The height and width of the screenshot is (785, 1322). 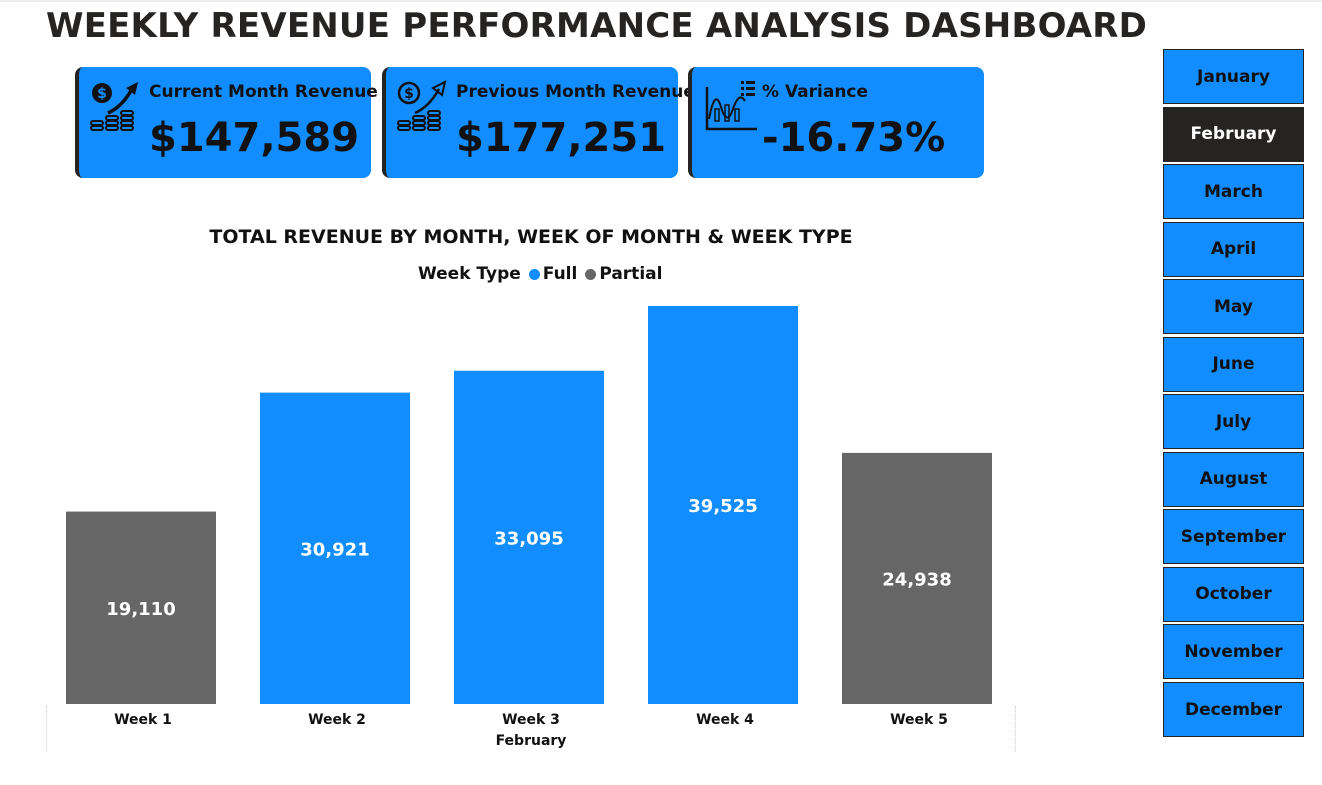 I want to click on month-button-august: August, so click(x=1233, y=479).